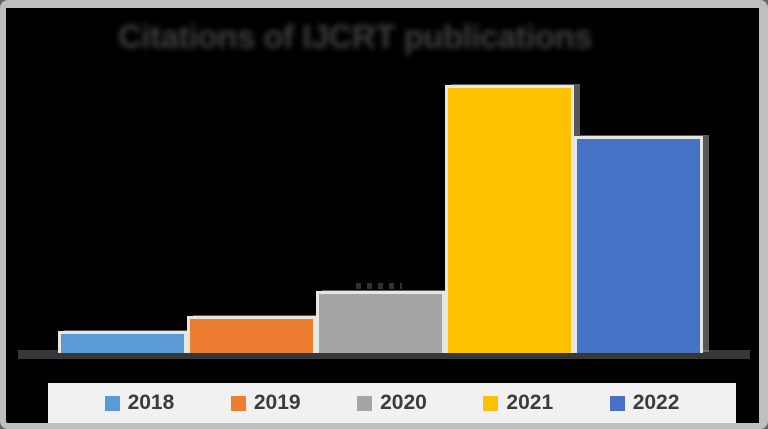 This screenshot has height=429, width=768. I want to click on x-axis-line, so click(384, 354).